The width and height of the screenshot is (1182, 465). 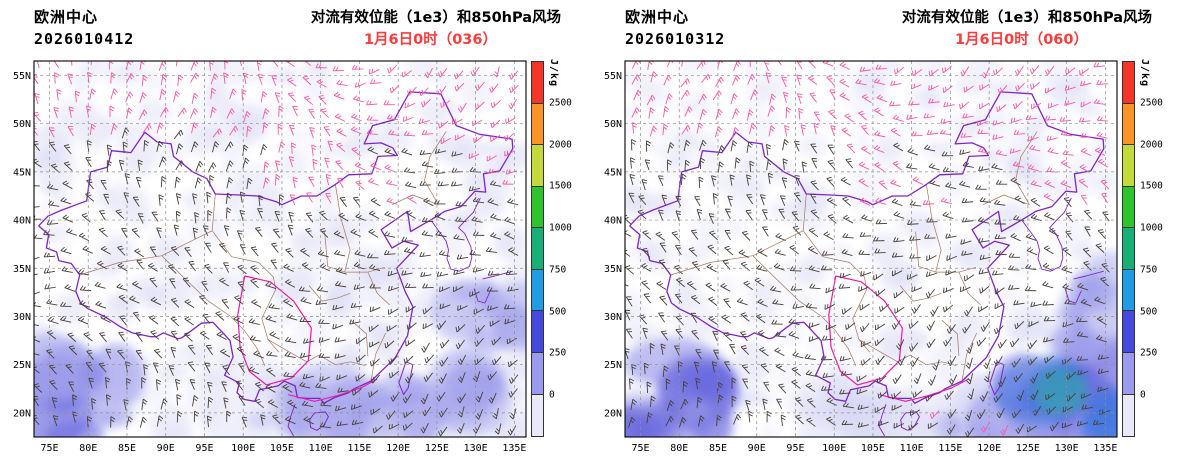 What do you see at coordinates (1151, 186) in the screenshot?
I see `colorbar-tick-label: 1500` at bounding box center [1151, 186].